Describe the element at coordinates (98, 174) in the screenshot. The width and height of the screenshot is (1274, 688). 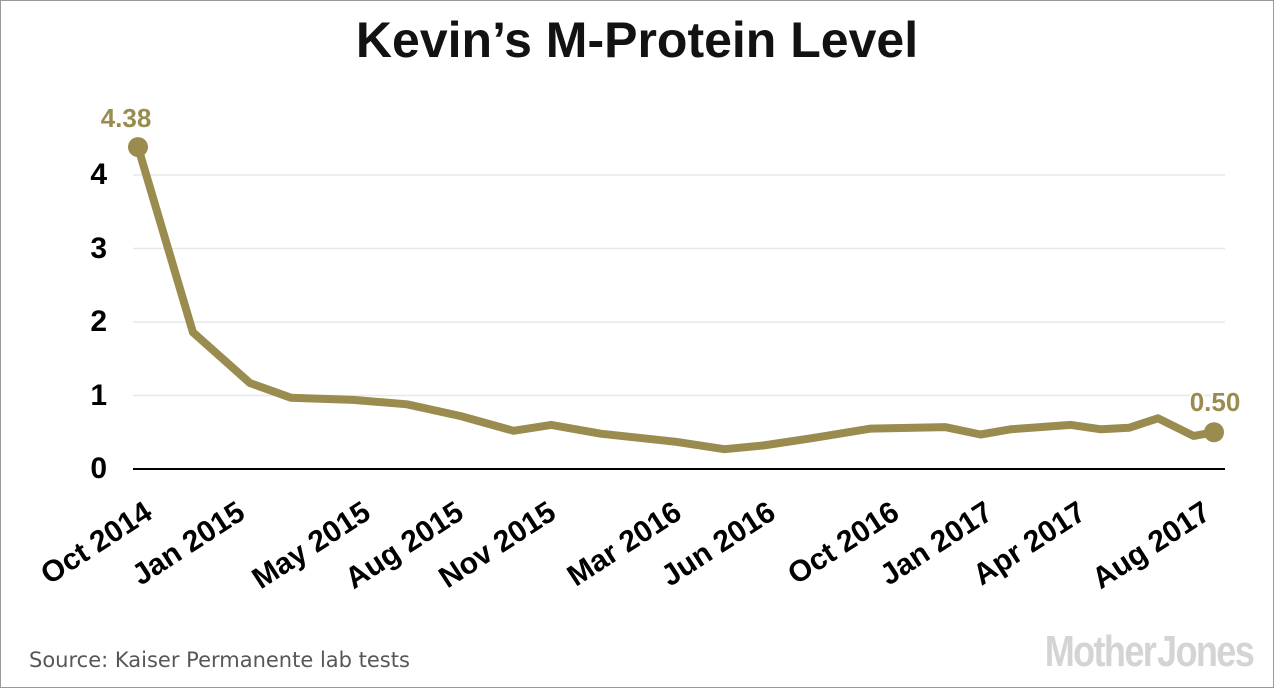
I see `y-tick-label: 4` at that location.